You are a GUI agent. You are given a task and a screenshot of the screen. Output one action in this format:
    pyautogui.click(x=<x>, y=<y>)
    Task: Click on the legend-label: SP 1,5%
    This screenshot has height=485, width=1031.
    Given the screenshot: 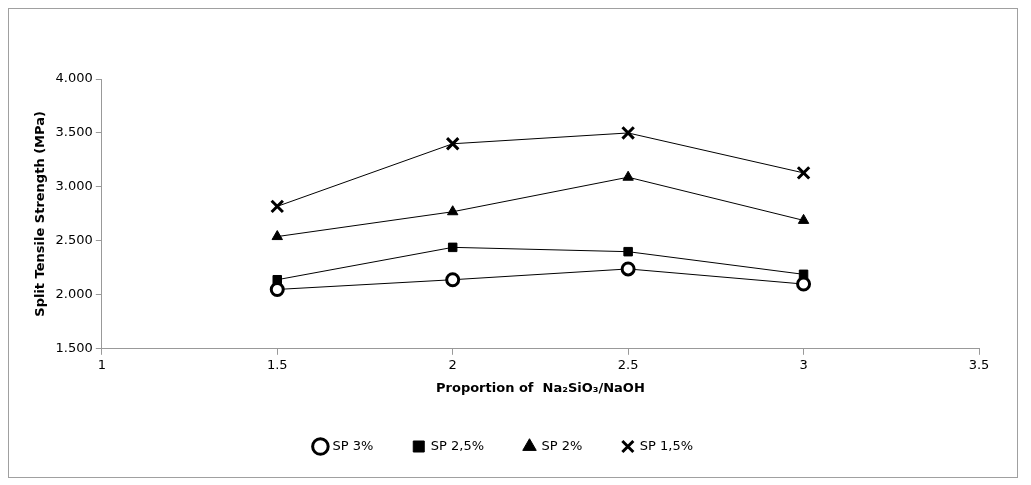 What is the action you would take?
    pyautogui.click(x=666, y=445)
    